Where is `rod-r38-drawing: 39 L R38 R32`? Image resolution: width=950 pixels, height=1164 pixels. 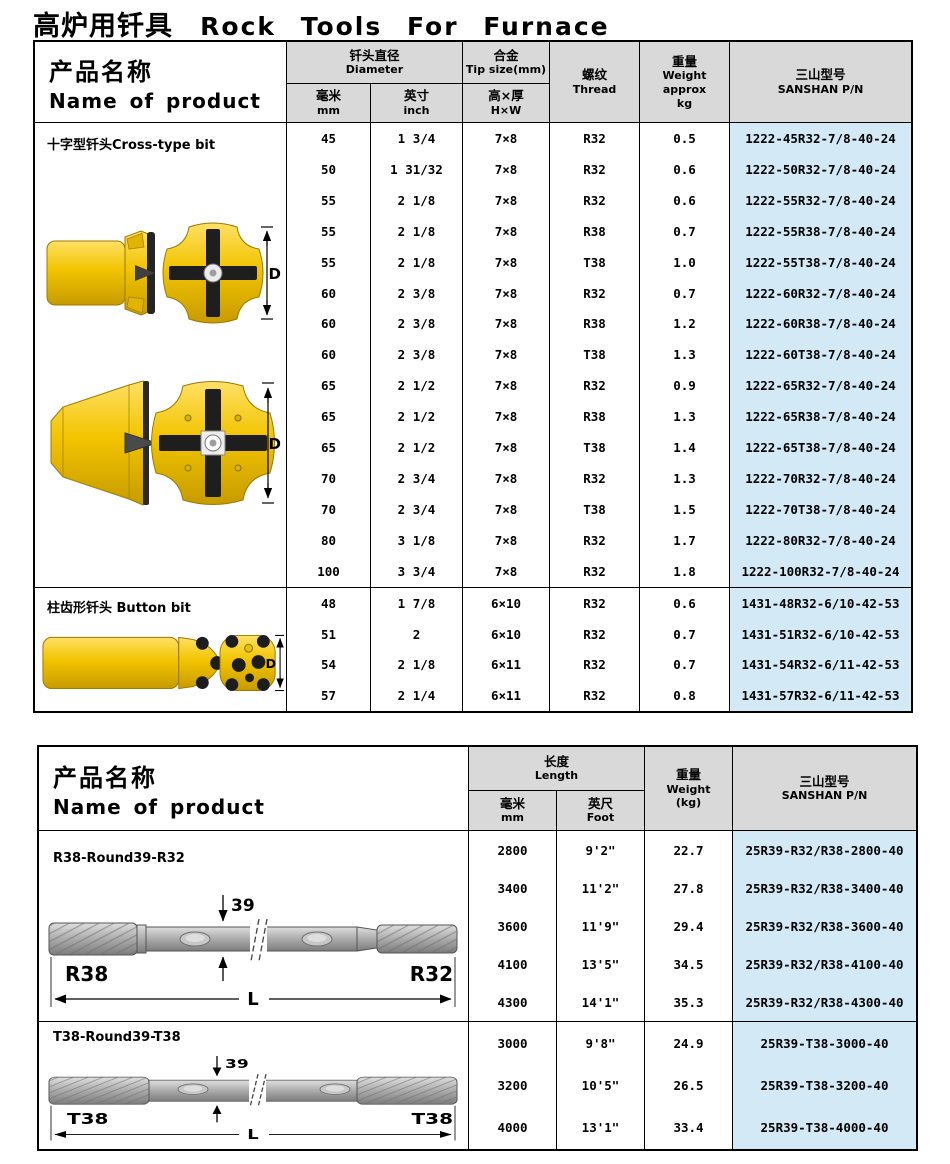 rod-r38-drawing: 39 L R38 R32 is located at coordinates (253, 952).